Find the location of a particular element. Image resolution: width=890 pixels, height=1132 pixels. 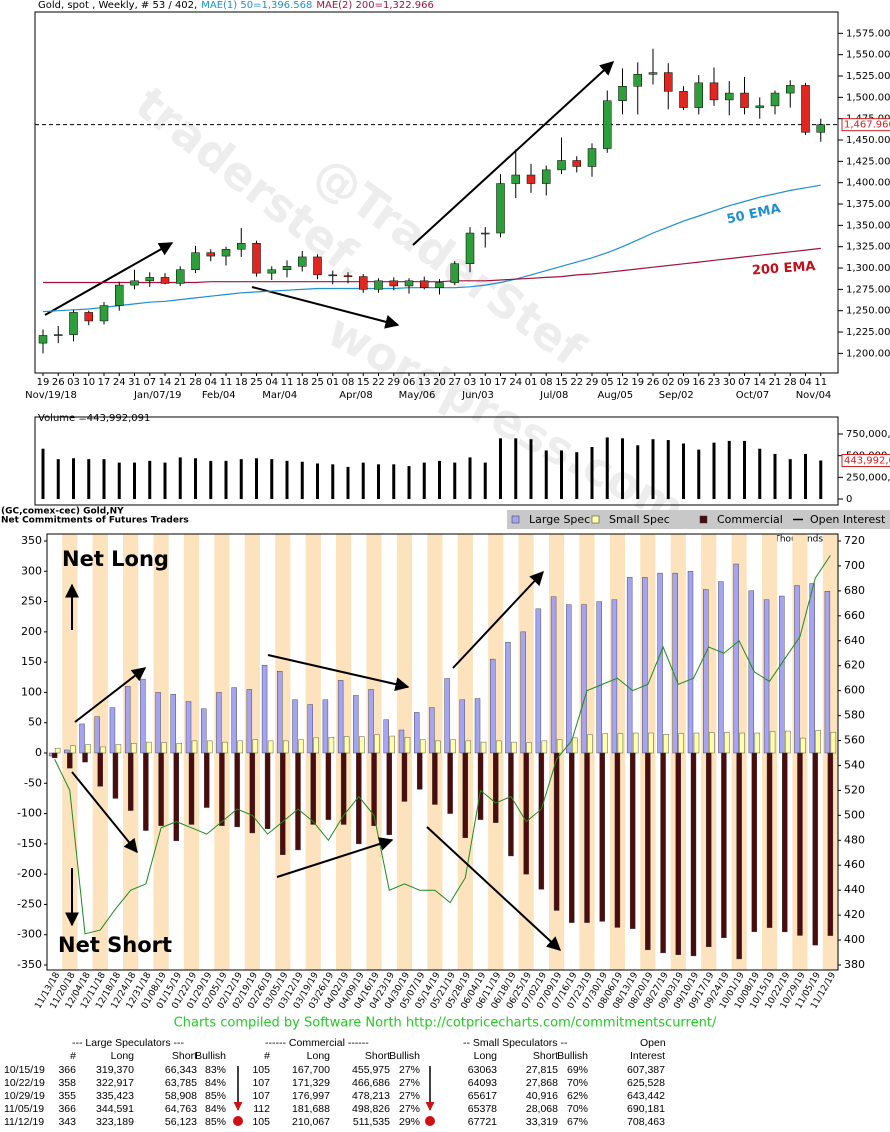

legend-label: Small Spec is located at coordinates (639, 519).